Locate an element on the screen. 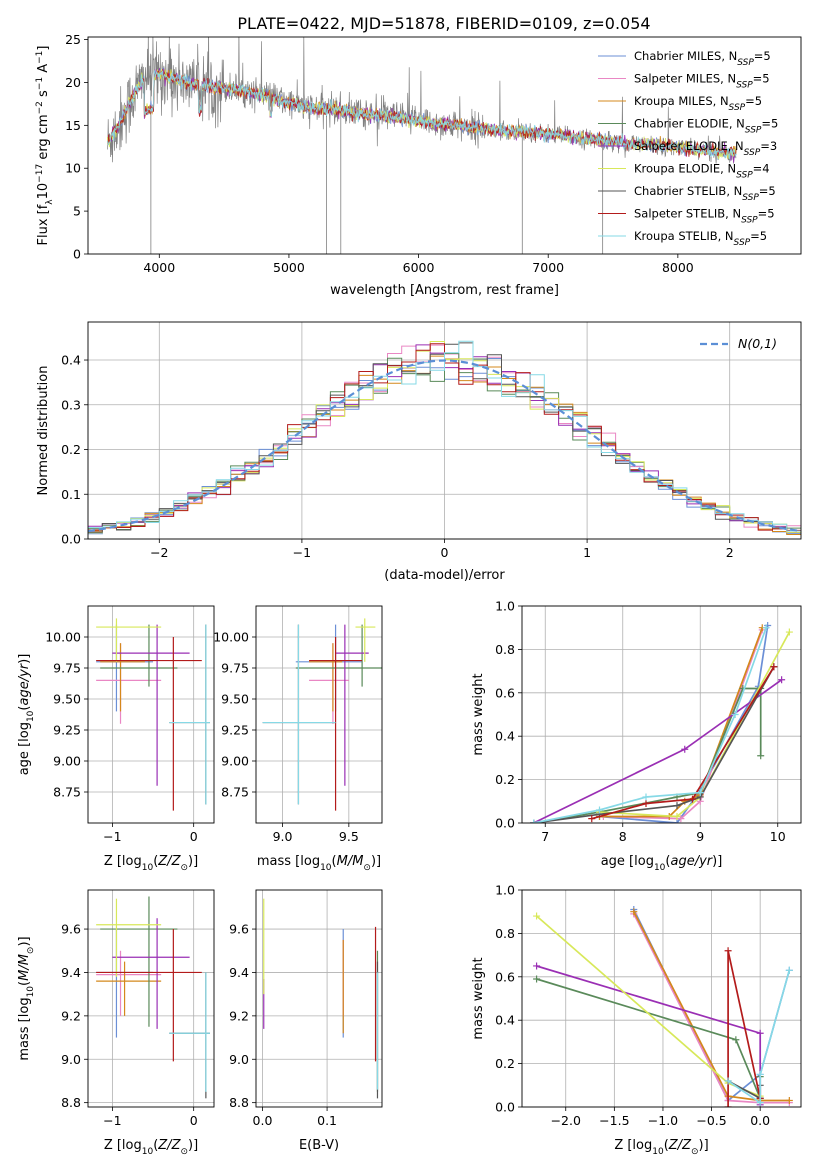 The image size is (819, 1170). label-part: mass [log is located at coordinates (288, 861).